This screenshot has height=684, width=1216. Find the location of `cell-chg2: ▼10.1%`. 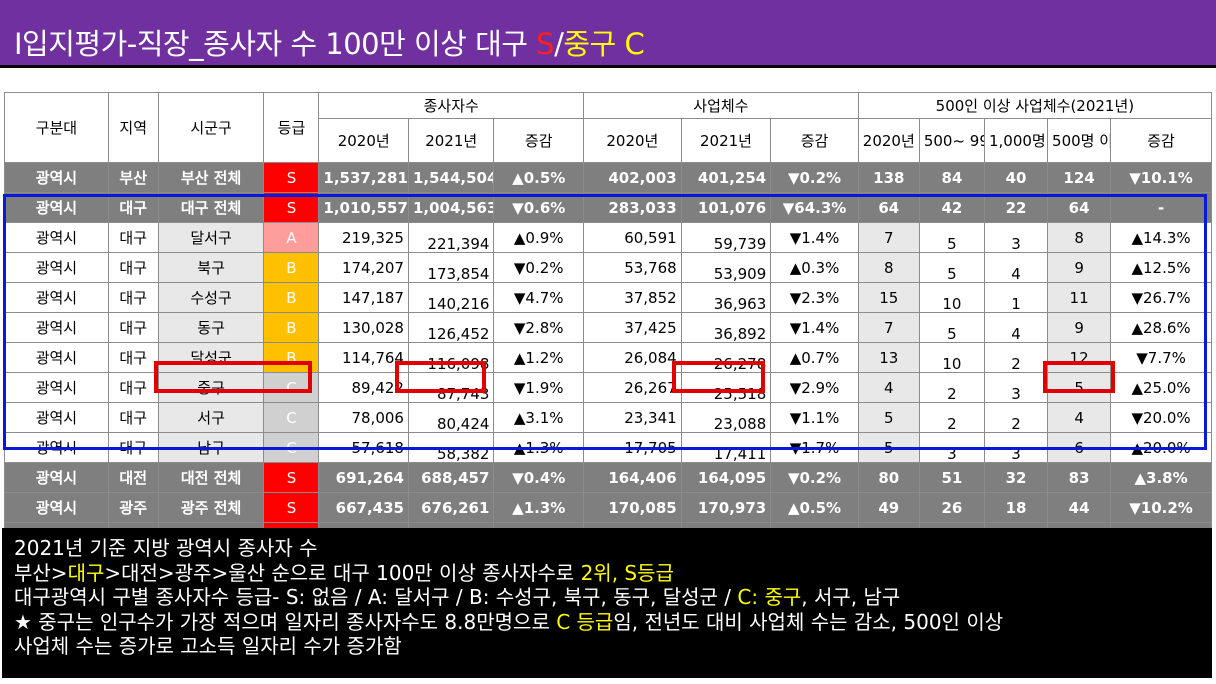

cell-chg2: ▼10.1% is located at coordinates (1161, 177).